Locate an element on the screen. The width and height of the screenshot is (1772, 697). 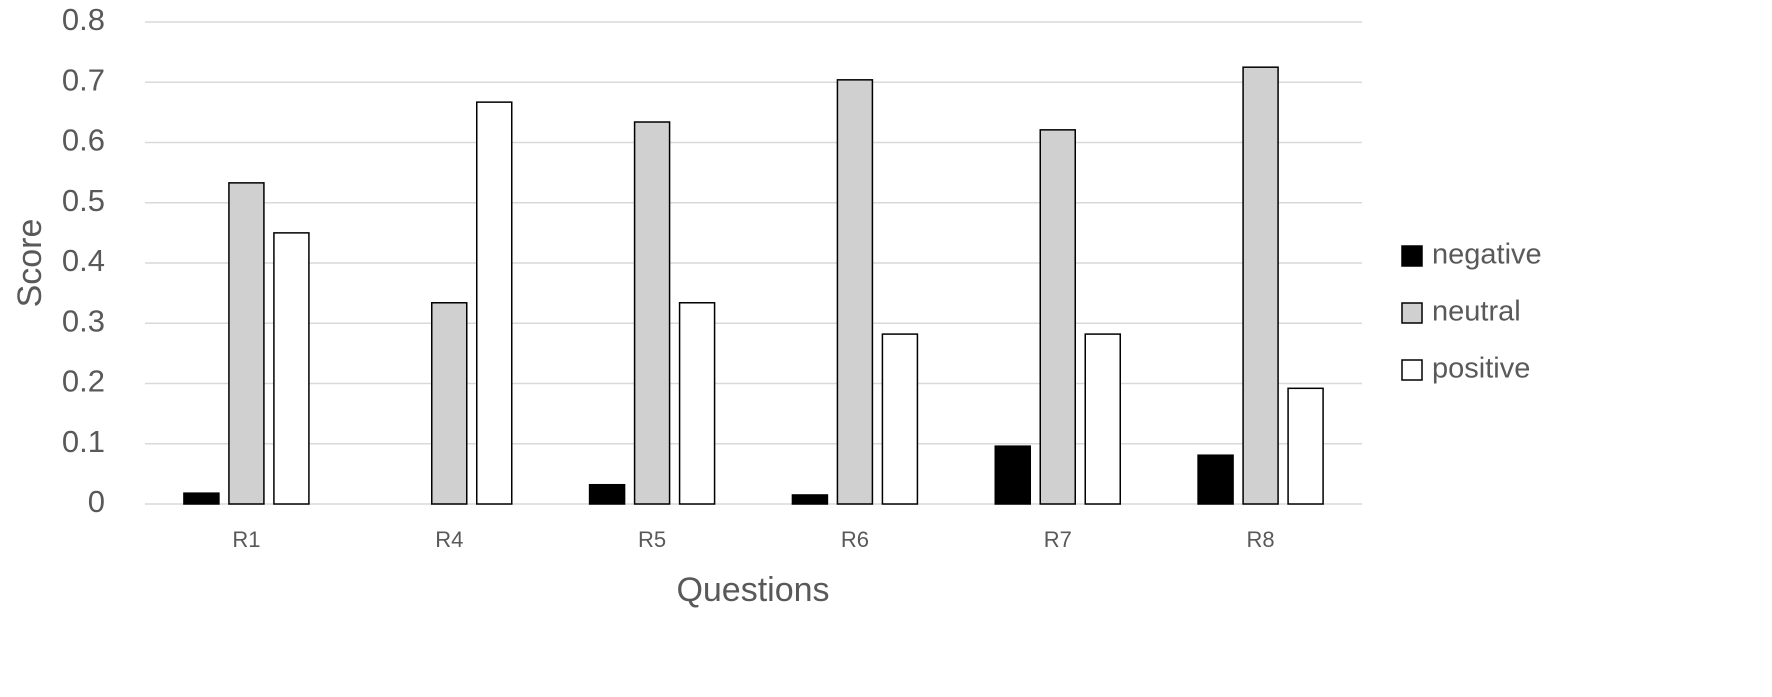
legend-label: neutral is located at coordinates (1476, 312).